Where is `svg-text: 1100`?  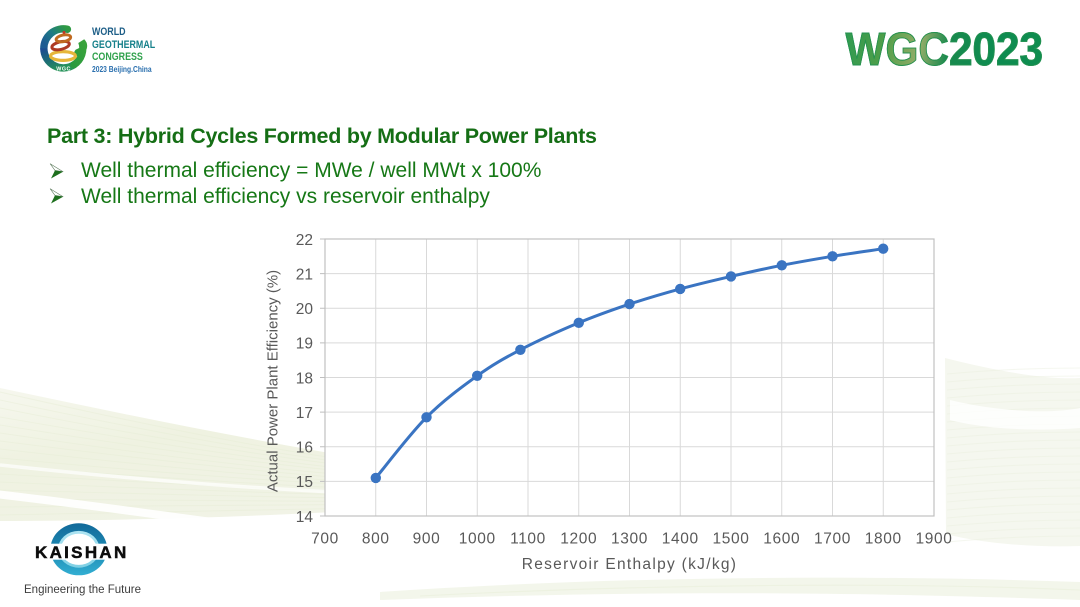
svg-text: 1100 is located at coordinates (528, 539).